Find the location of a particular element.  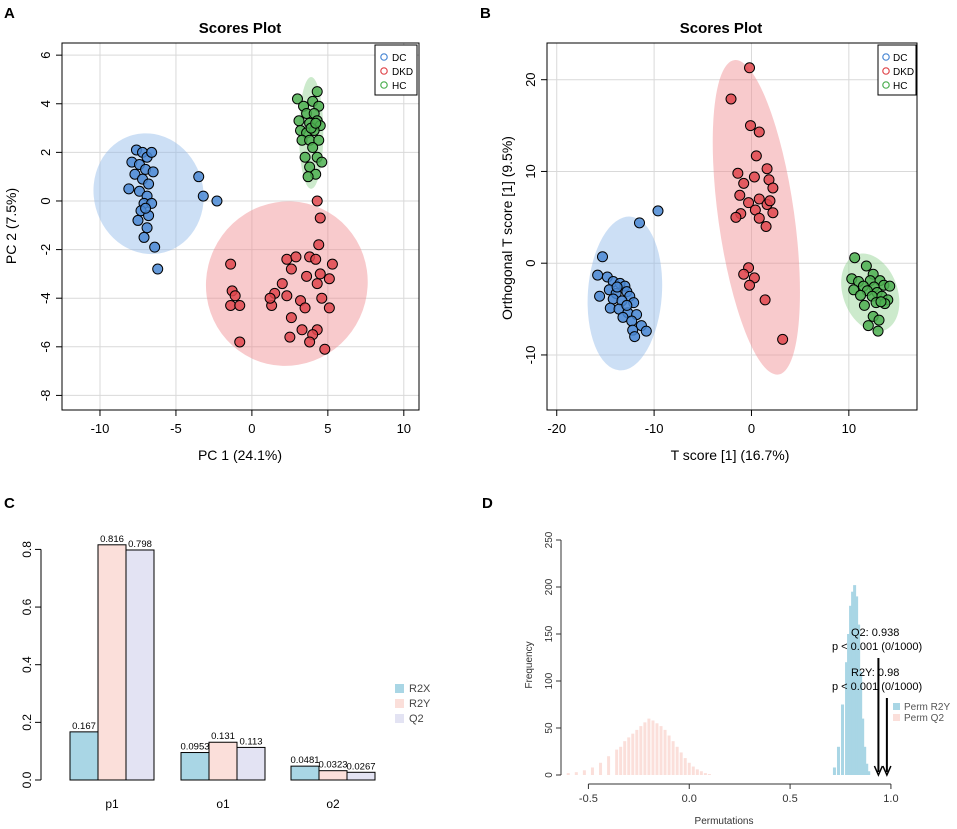

bar-q2-o1 is located at coordinates (251, 763).